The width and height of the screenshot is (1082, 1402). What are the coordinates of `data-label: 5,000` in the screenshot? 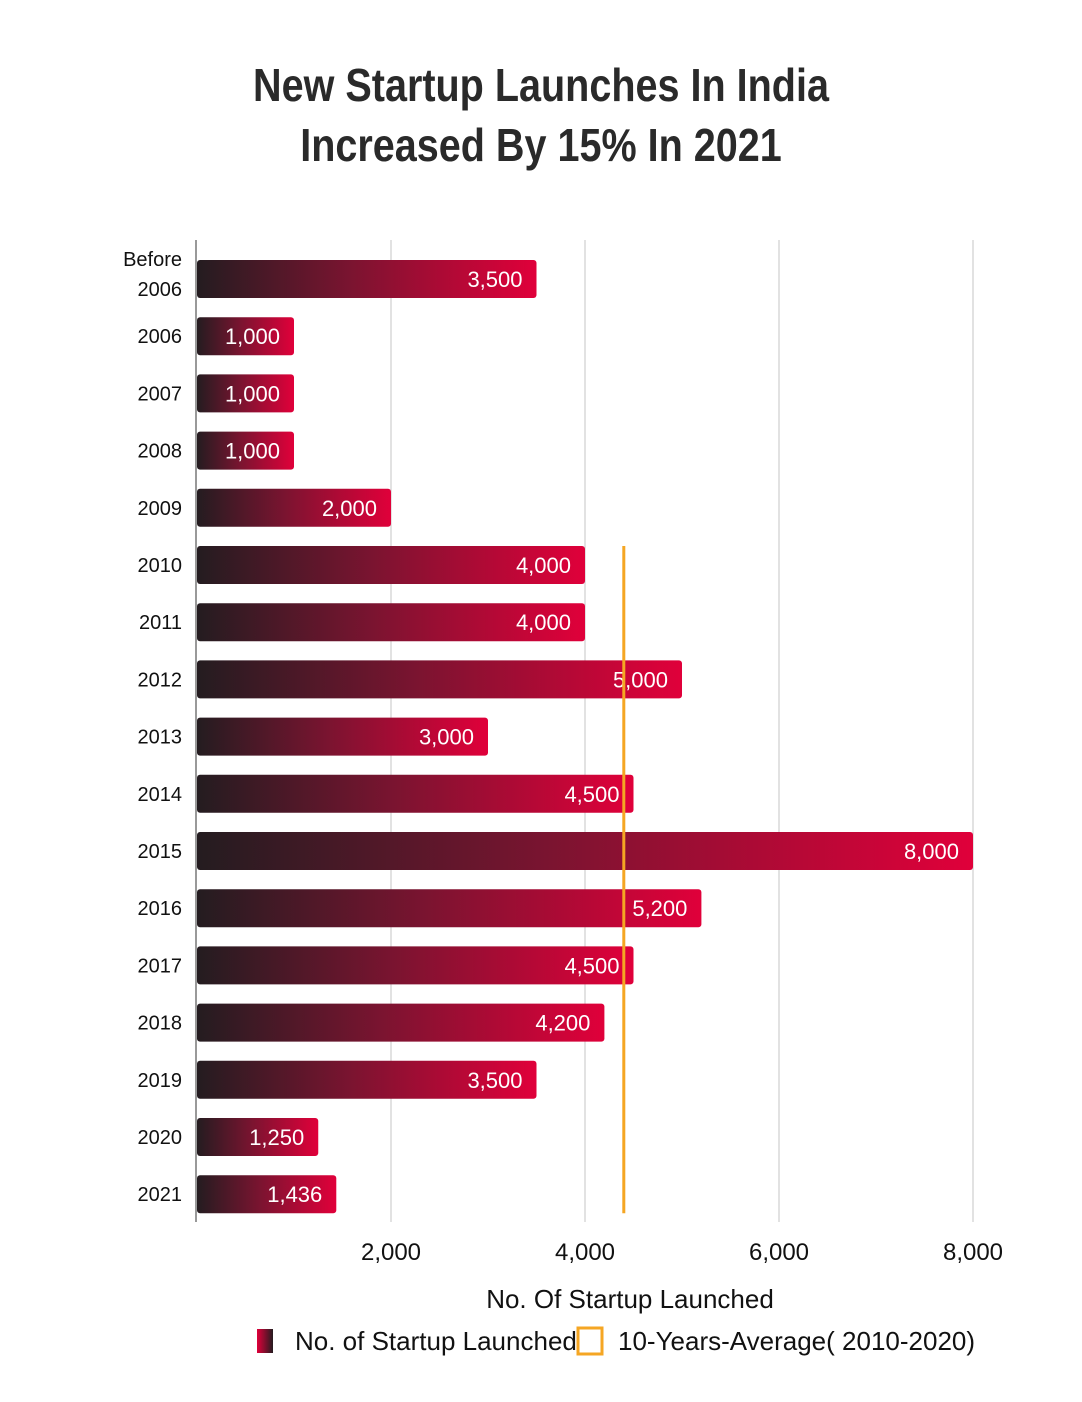 It's located at (640, 679).